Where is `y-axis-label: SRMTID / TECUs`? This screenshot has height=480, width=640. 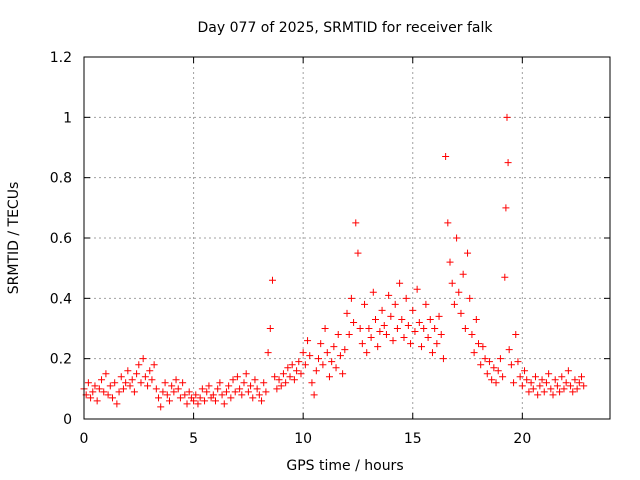 y-axis-label: SRMTID / TECUs is located at coordinates (14, 238).